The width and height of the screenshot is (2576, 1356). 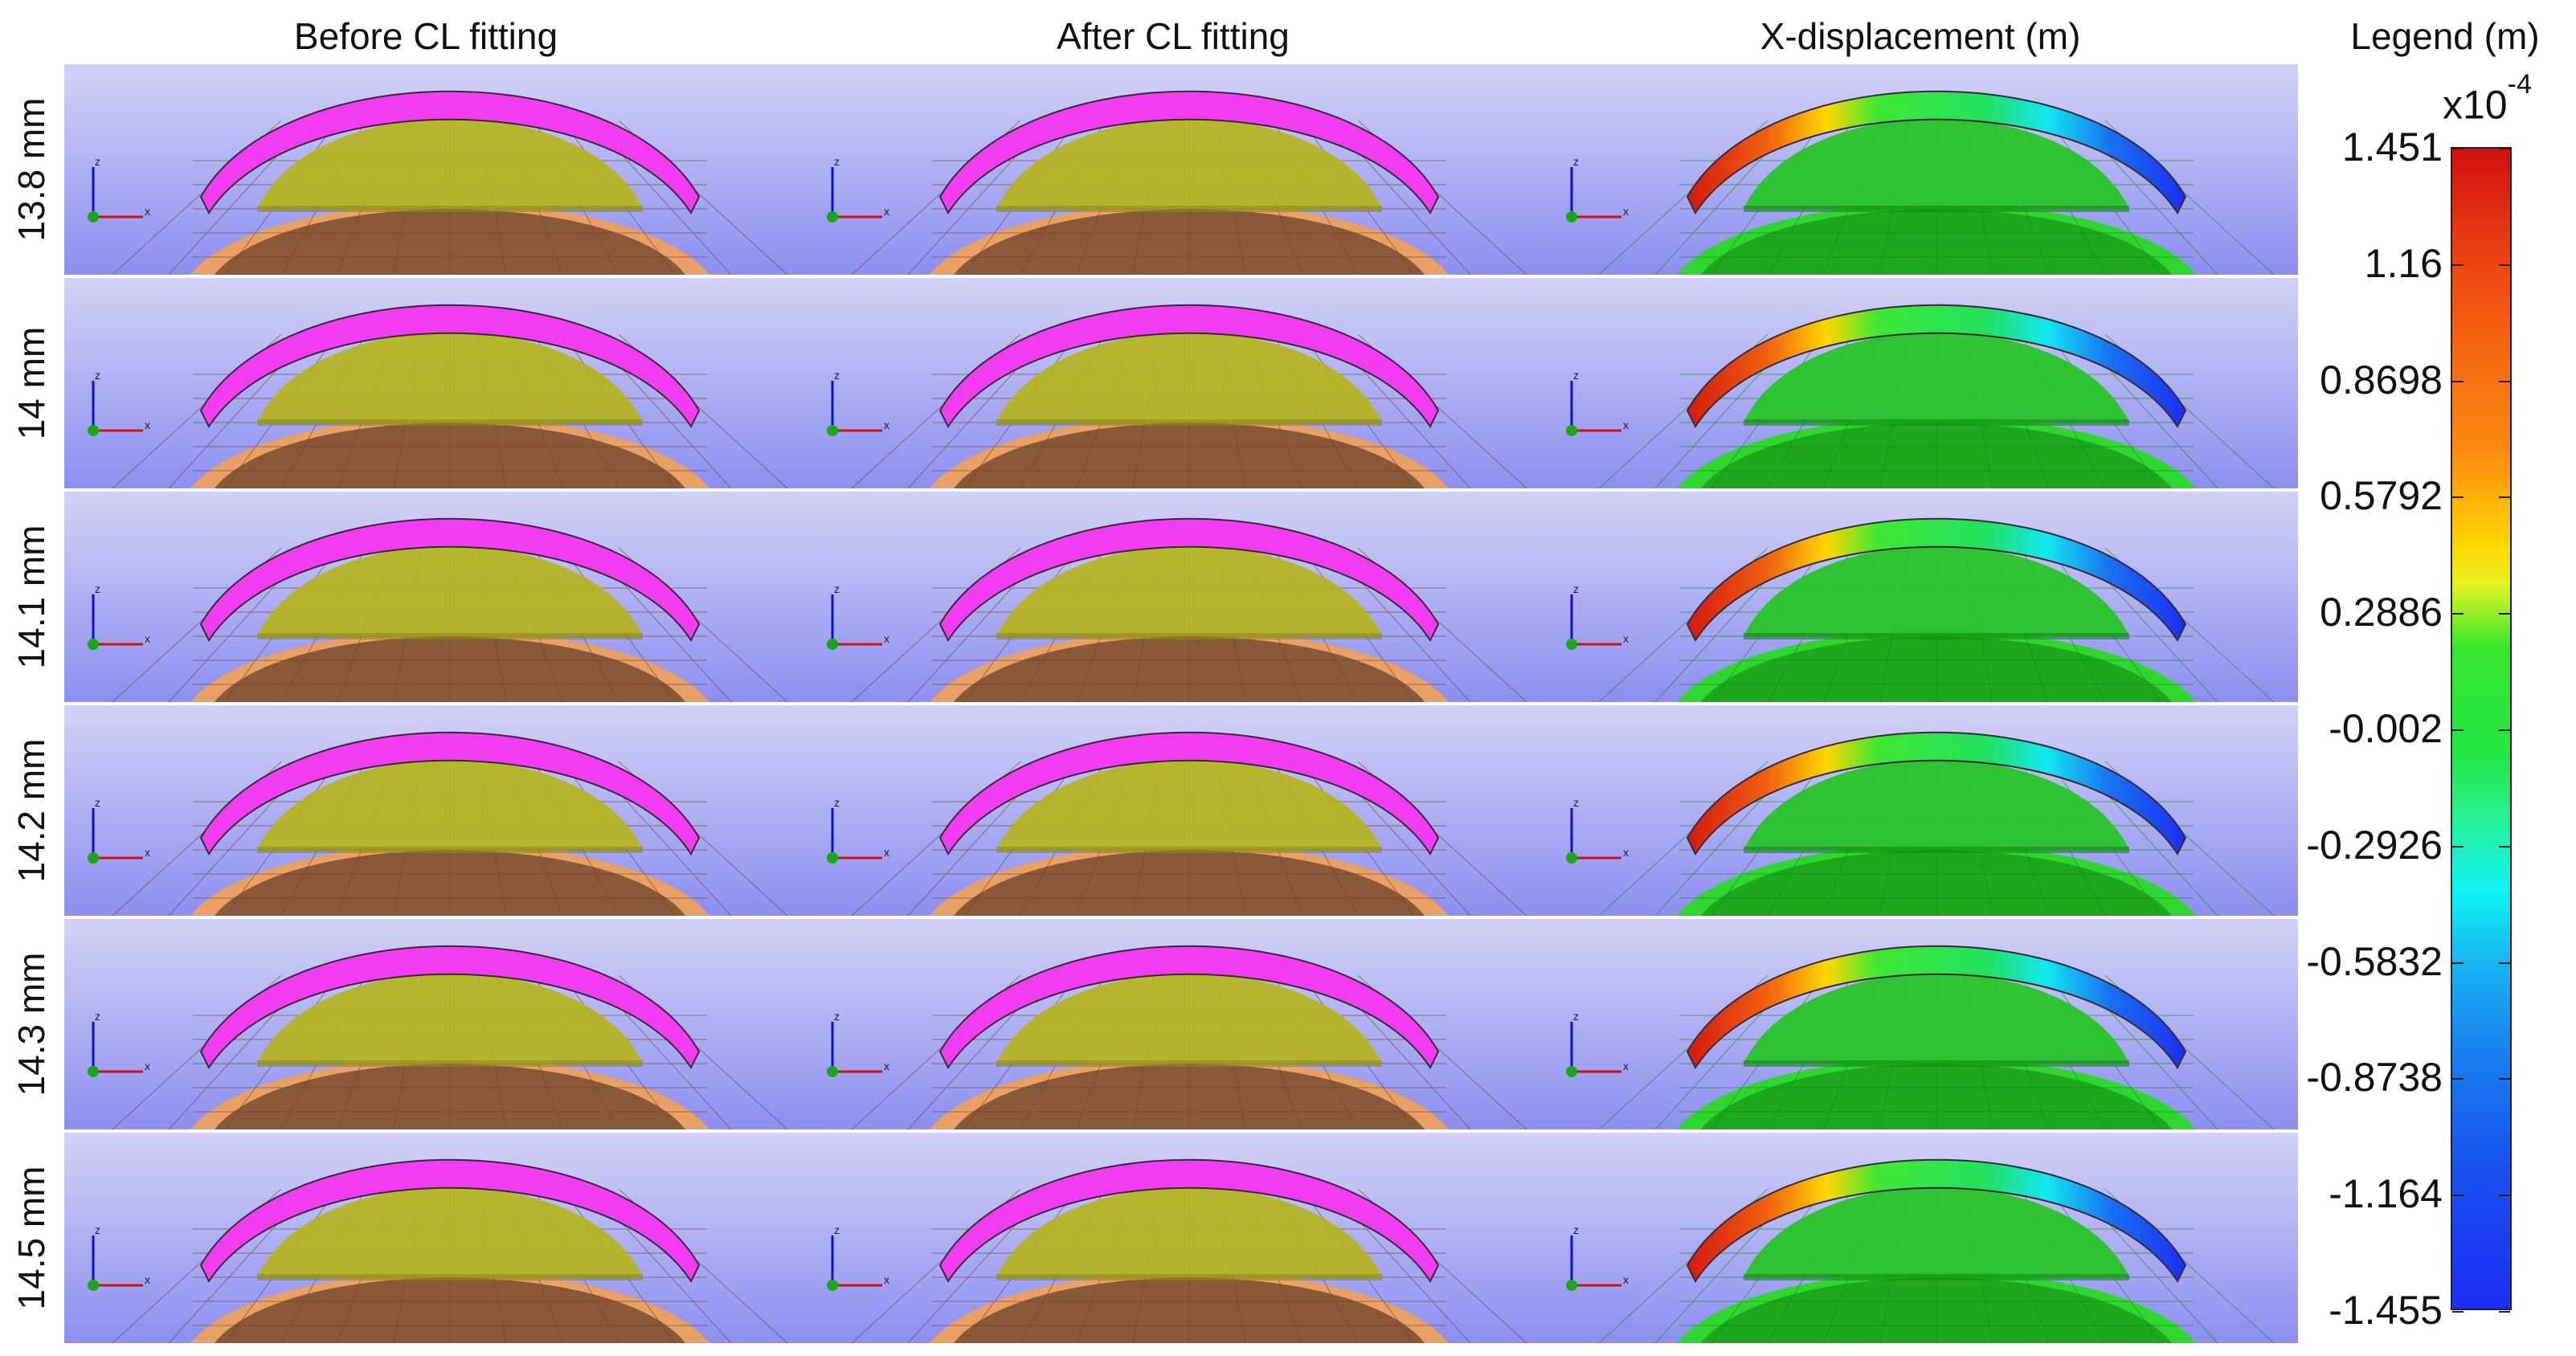 I want to click on row-label-text: 14.1 mm, so click(x=31, y=597).